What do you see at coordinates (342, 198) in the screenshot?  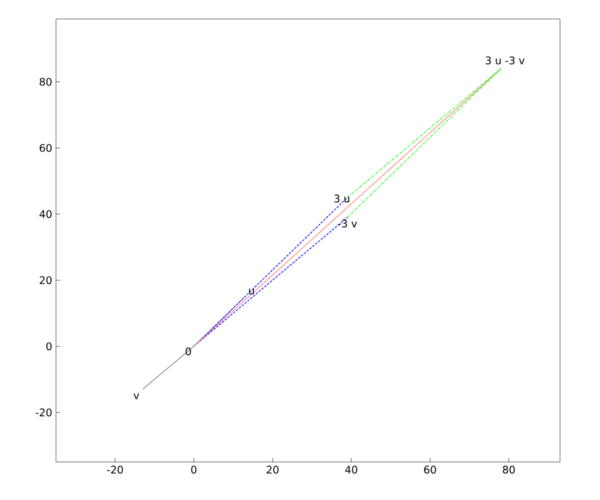 I see `annotation: 3 u` at bounding box center [342, 198].